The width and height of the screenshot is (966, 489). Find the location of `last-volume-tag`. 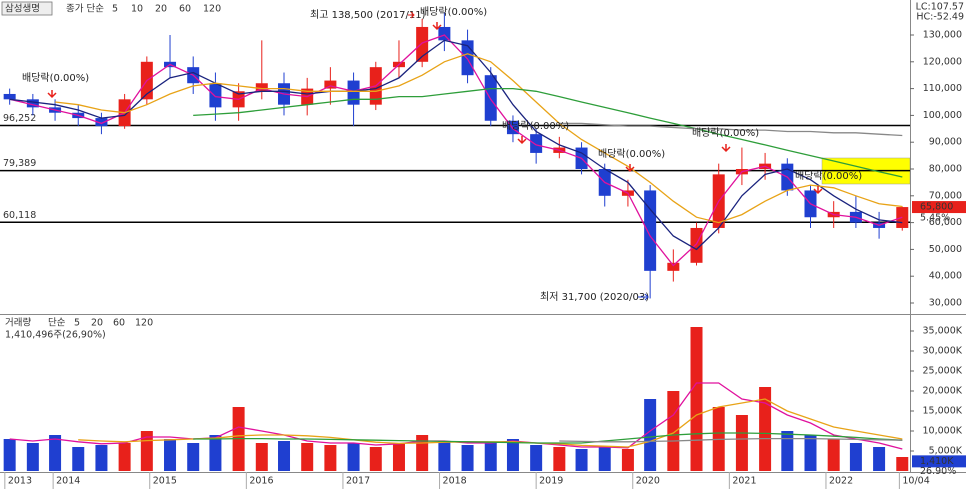

last-volume-tag is located at coordinates (939, 461).